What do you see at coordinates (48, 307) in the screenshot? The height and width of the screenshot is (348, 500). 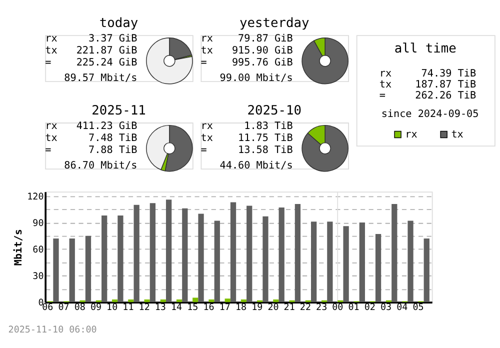 I see `x-tick-label: 06` at bounding box center [48, 307].